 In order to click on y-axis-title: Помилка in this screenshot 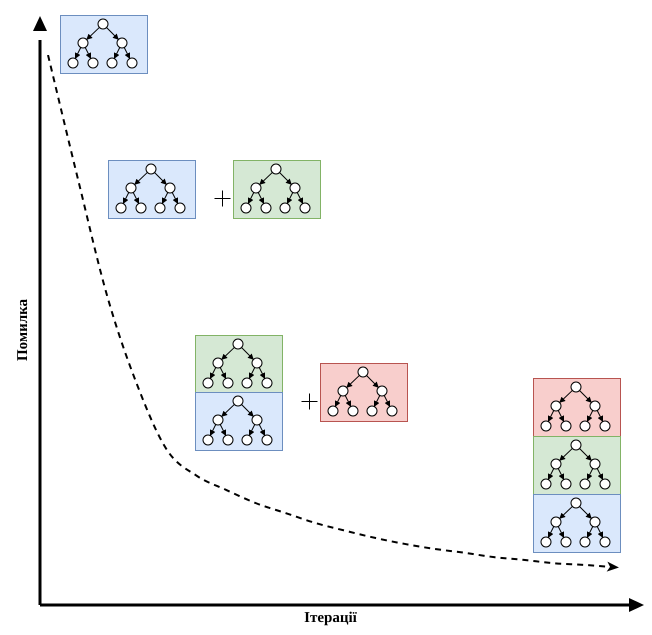, I will do `click(22, 330)`.